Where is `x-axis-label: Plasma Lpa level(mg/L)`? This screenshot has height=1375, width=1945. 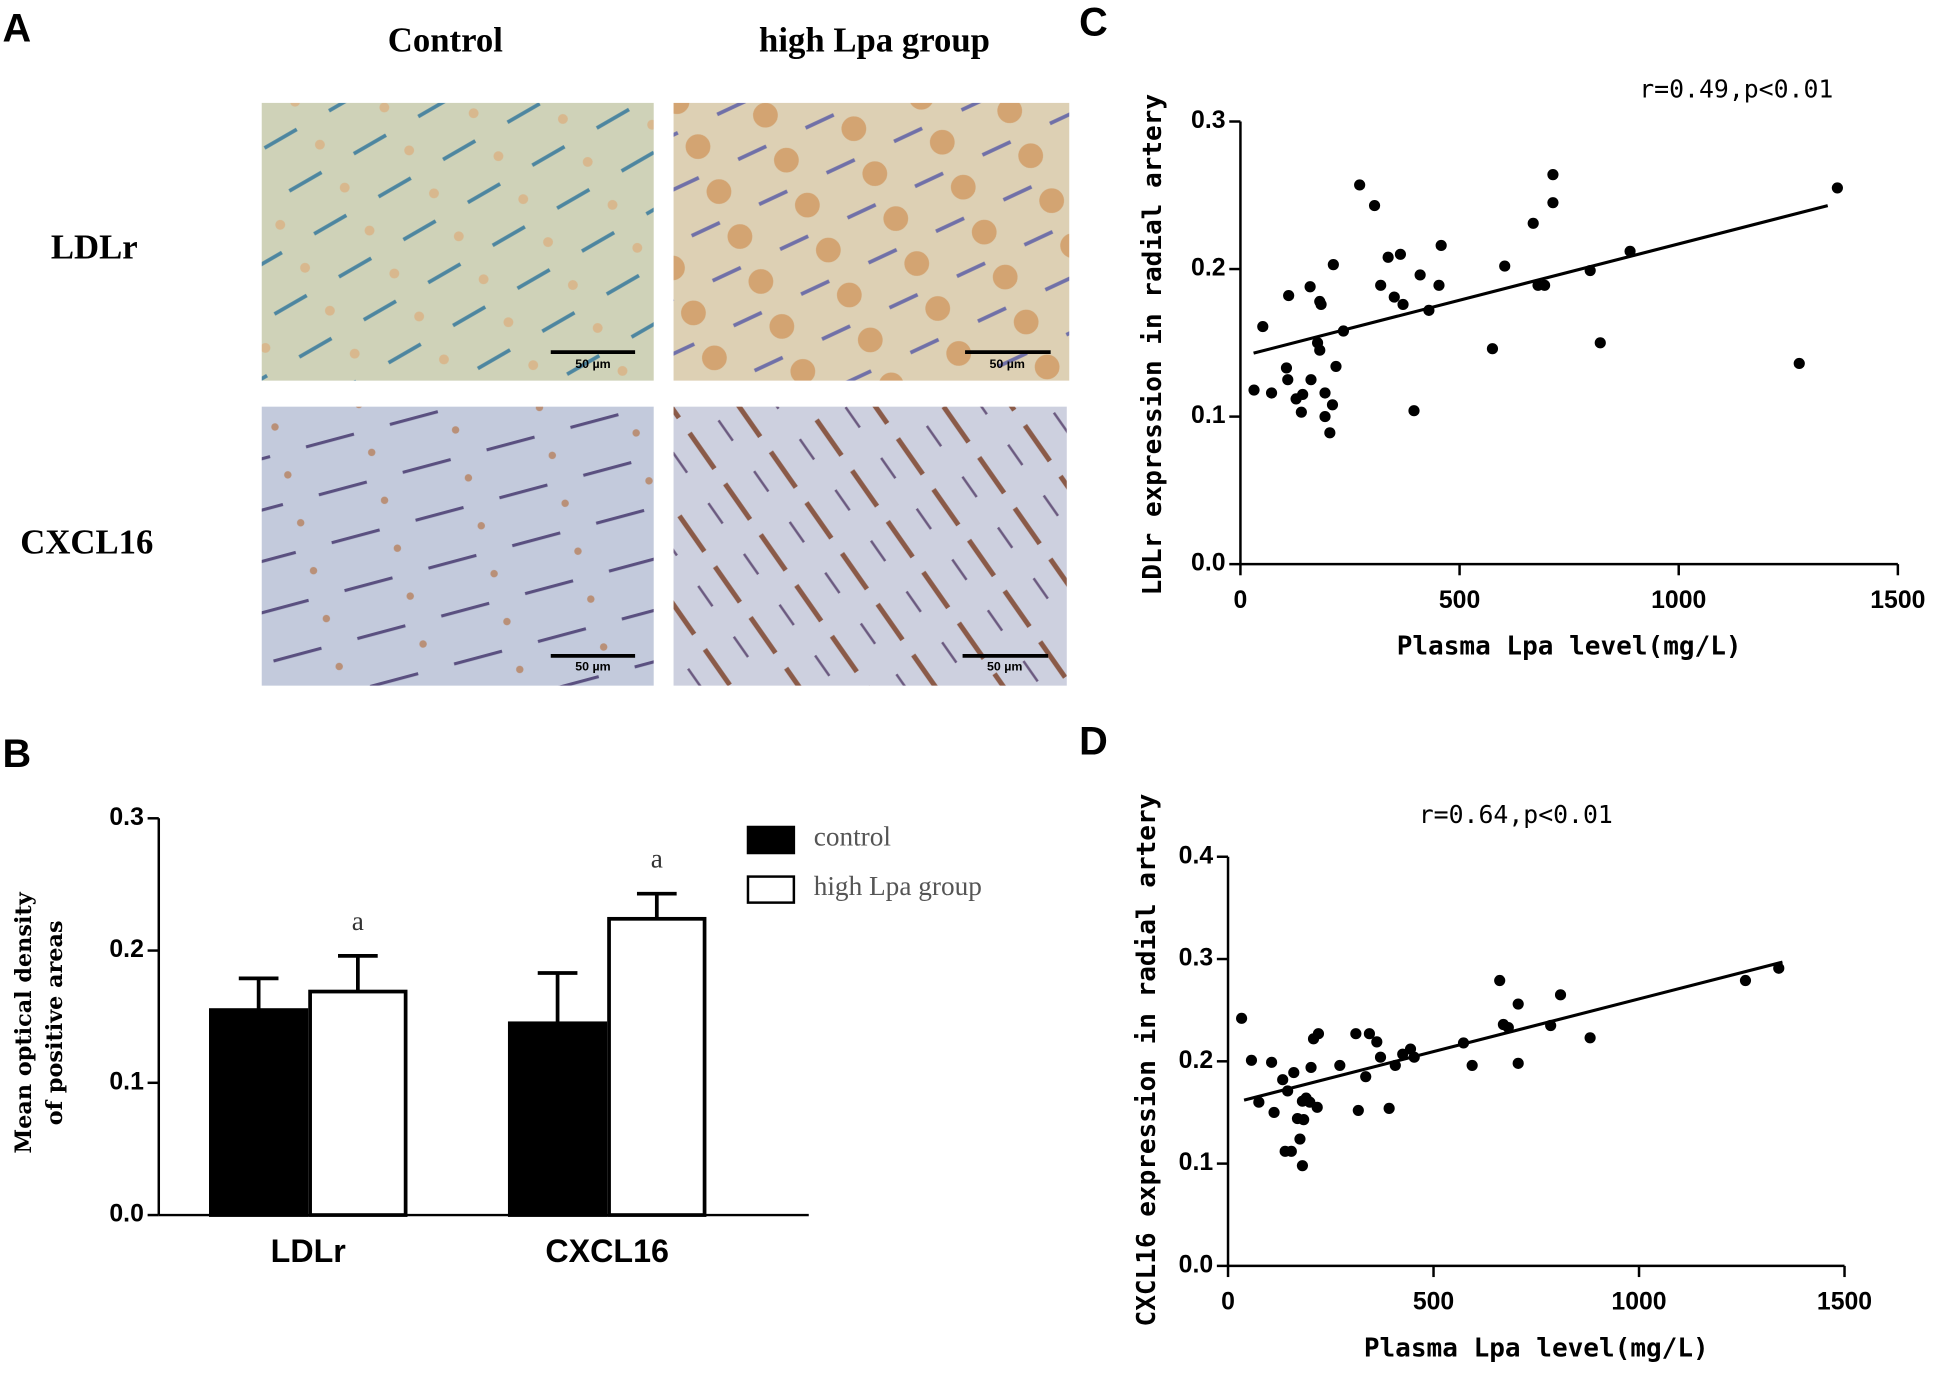
x-axis-label: Plasma Lpa level(mg/L) is located at coordinates (1536, 1348).